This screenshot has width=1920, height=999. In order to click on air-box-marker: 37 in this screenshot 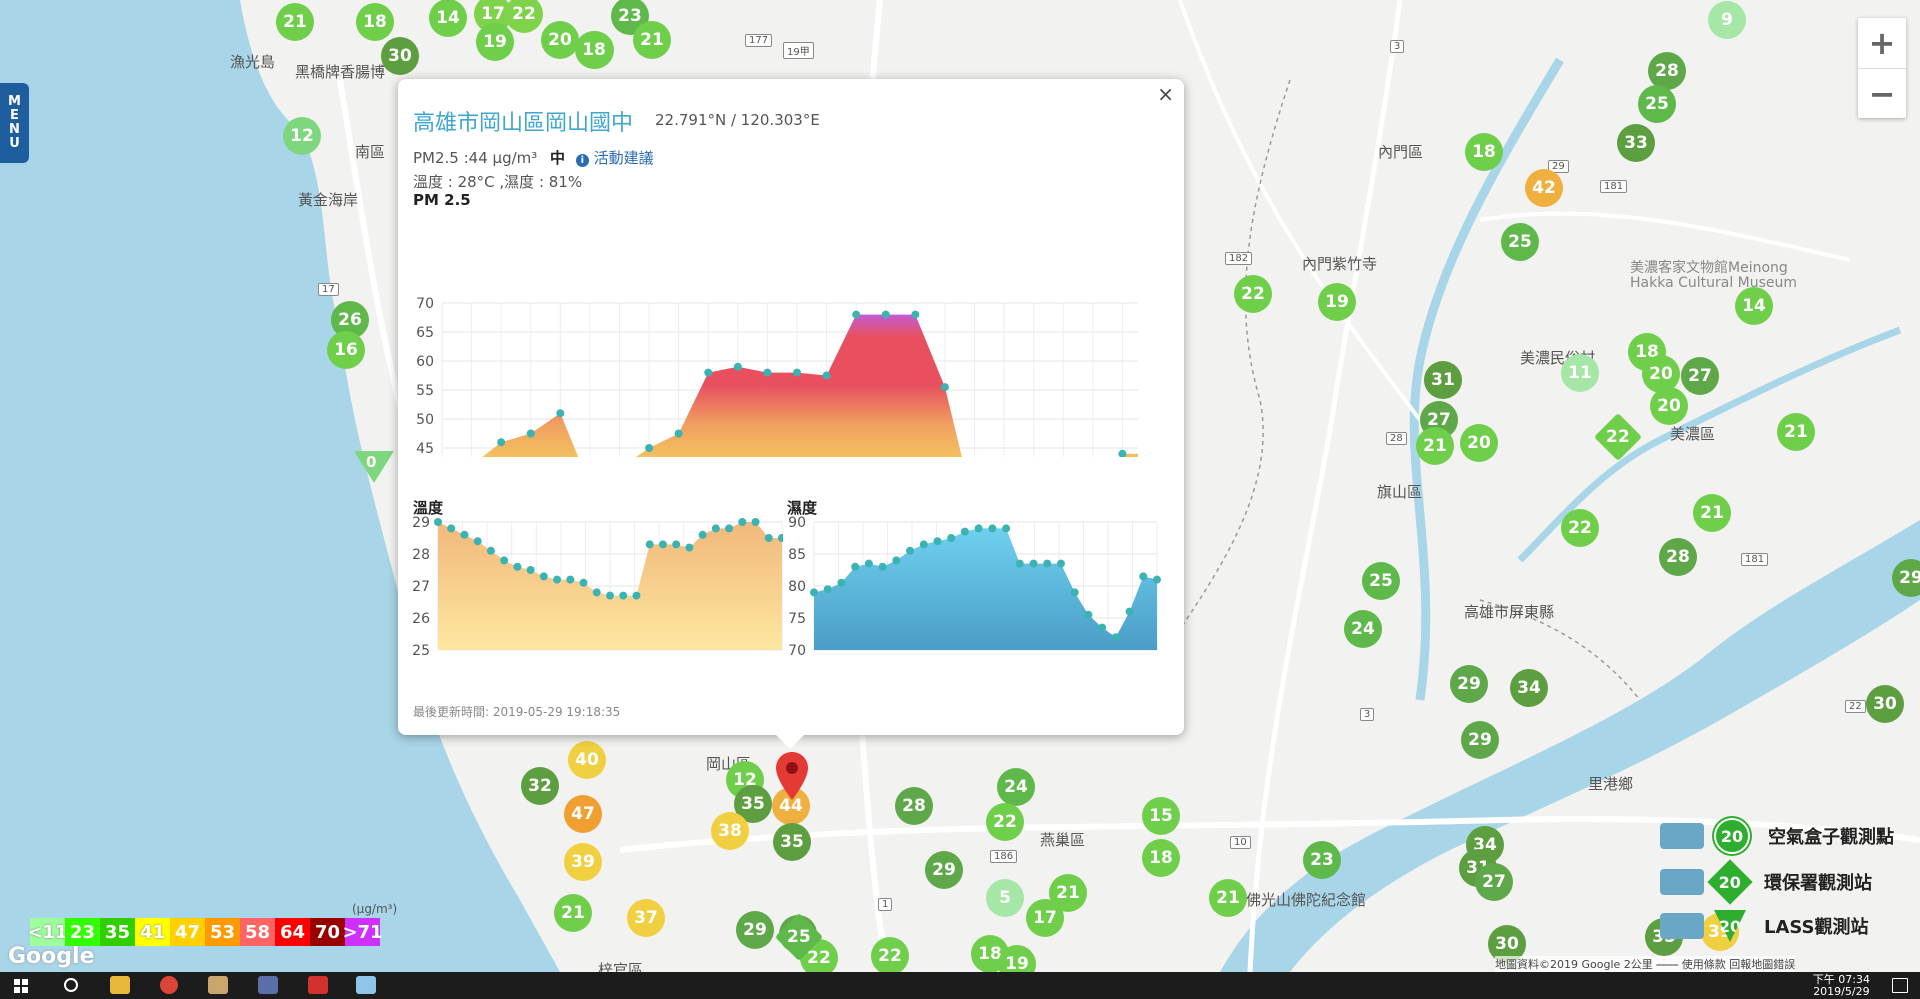, I will do `click(646, 918)`.